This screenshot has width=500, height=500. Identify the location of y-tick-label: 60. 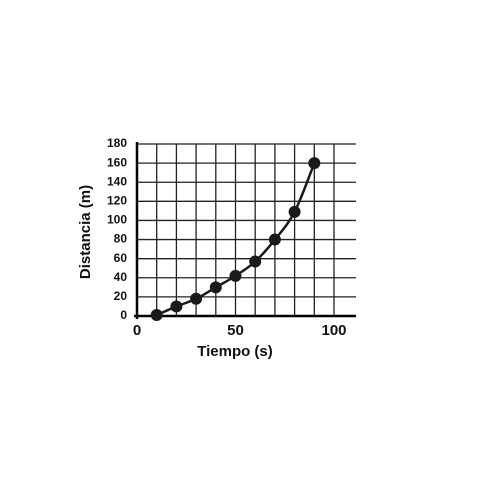
(121, 258).